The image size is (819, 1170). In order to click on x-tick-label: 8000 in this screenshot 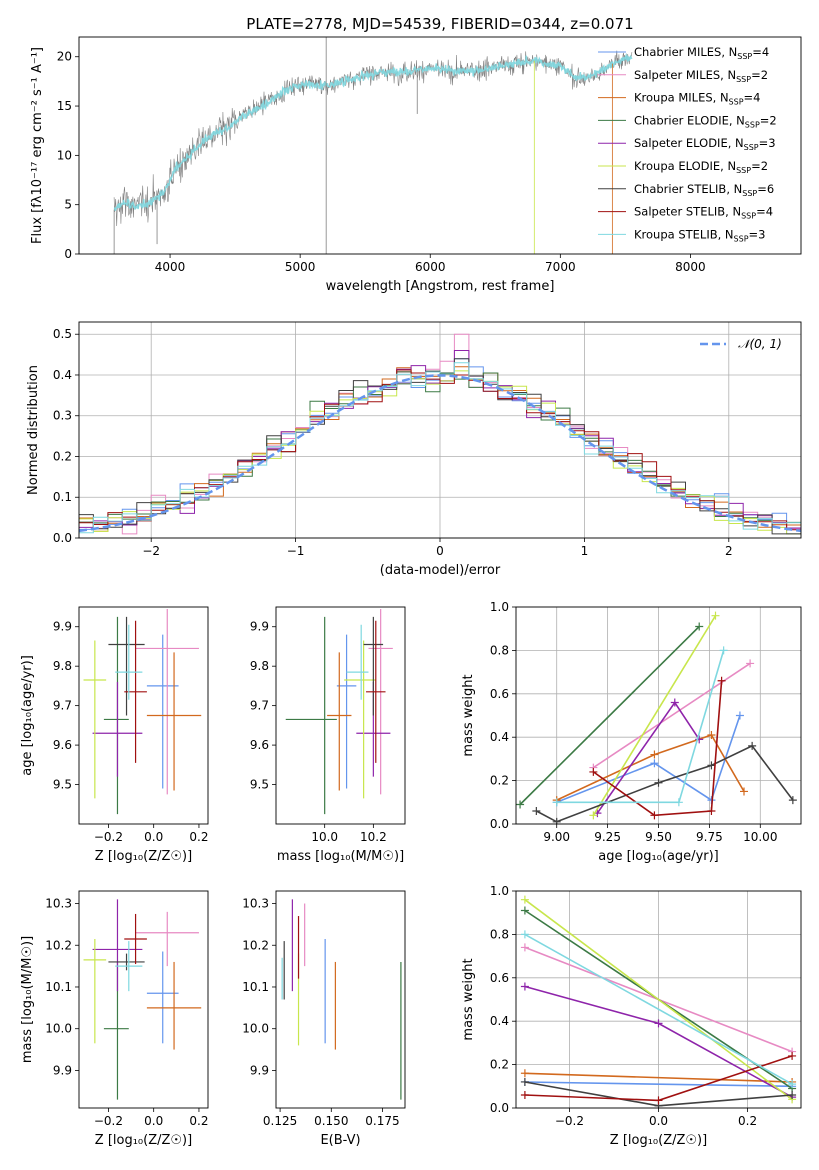, I will do `click(690, 267)`.